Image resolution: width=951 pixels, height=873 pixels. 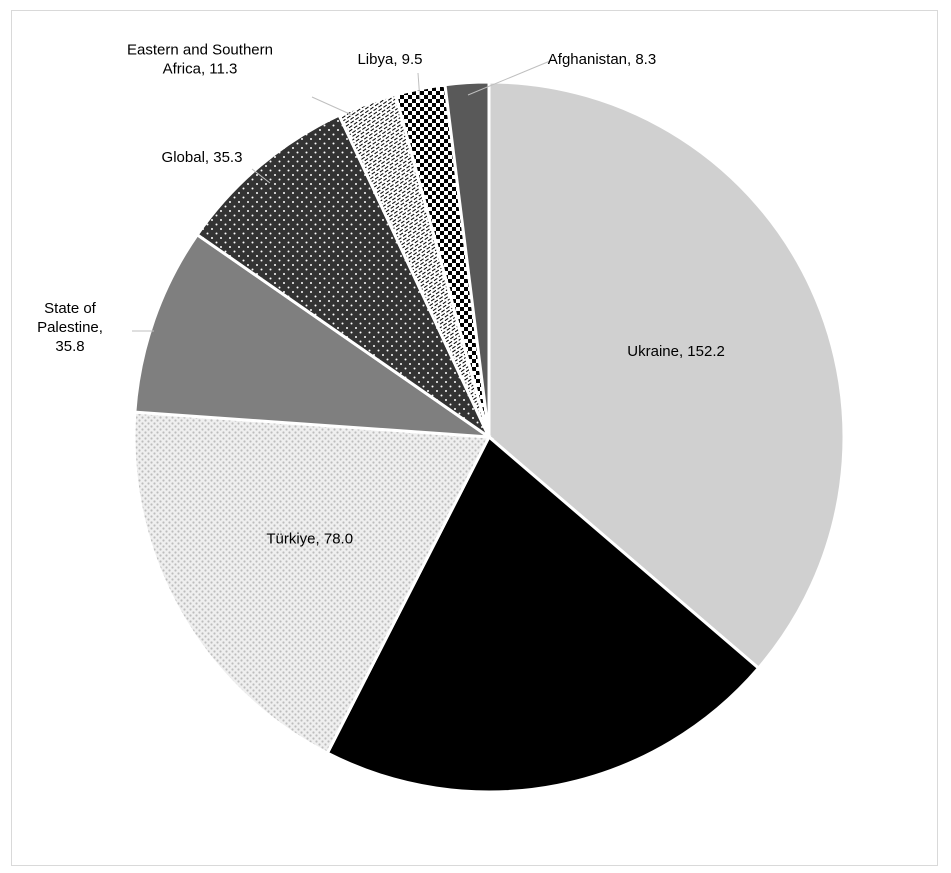 I want to click on pie-slice-global, so click(x=344, y=277).